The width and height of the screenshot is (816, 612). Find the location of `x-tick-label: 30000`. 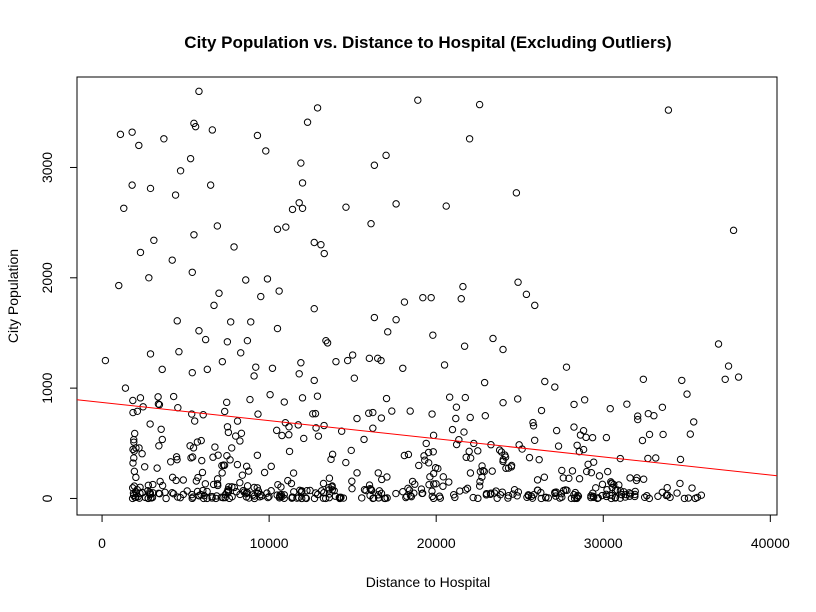

x-tick-label: 30000 is located at coordinates (603, 543).